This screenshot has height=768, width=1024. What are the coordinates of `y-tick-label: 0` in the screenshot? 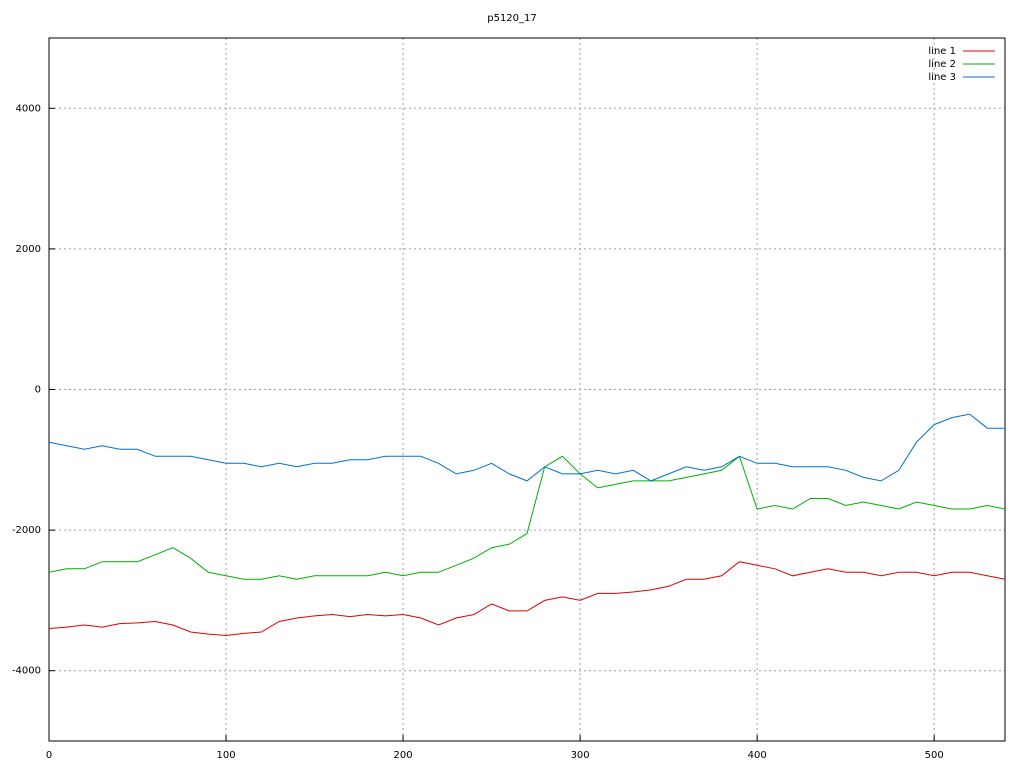 It's located at (38, 390).